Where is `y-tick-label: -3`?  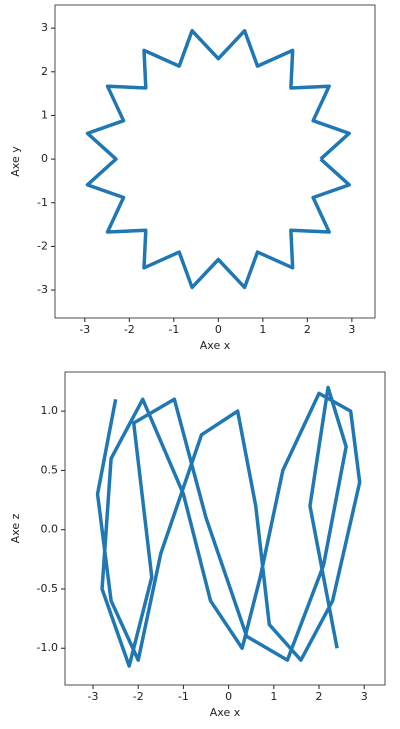 y-tick-label: -3 is located at coordinates (42, 289).